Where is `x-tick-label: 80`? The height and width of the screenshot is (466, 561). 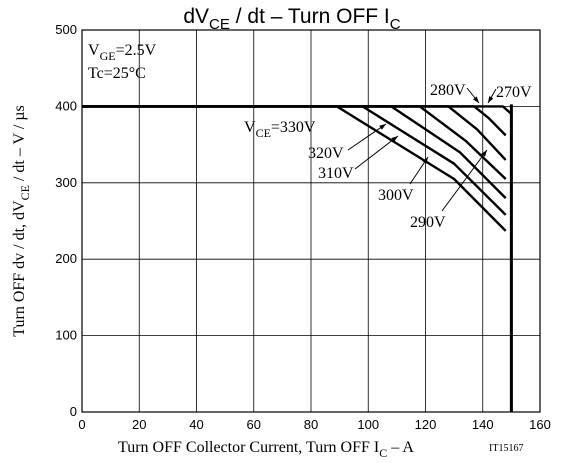 x-tick-label: 80 is located at coordinates (311, 424).